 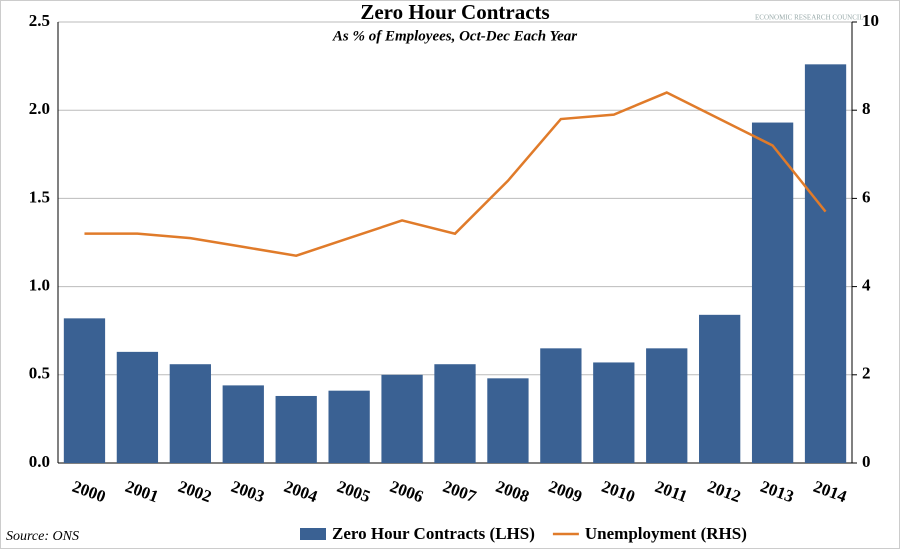 I want to click on y2-tick-label: 6, so click(x=866, y=196).